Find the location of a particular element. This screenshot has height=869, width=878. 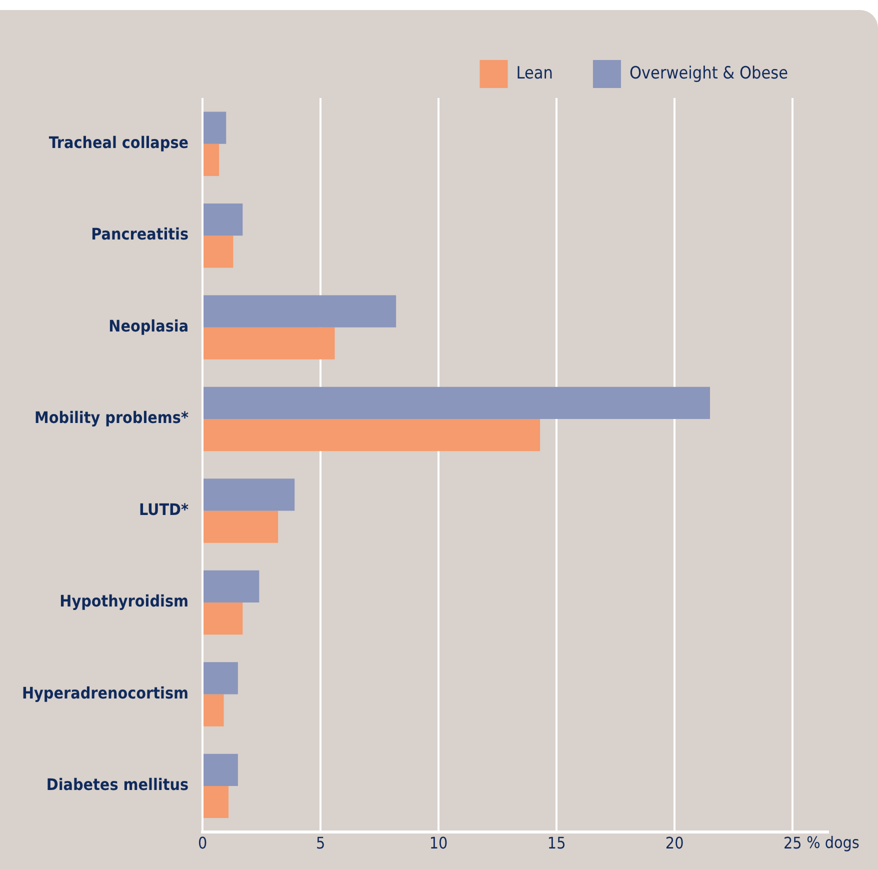

x-axis-title: % dogs is located at coordinates (833, 842).